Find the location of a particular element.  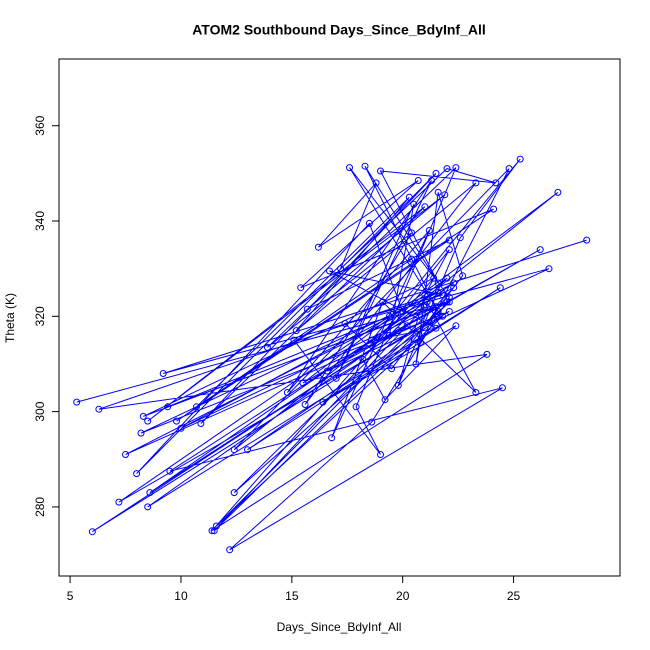

x-tick-label: 20 is located at coordinates (403, 596).